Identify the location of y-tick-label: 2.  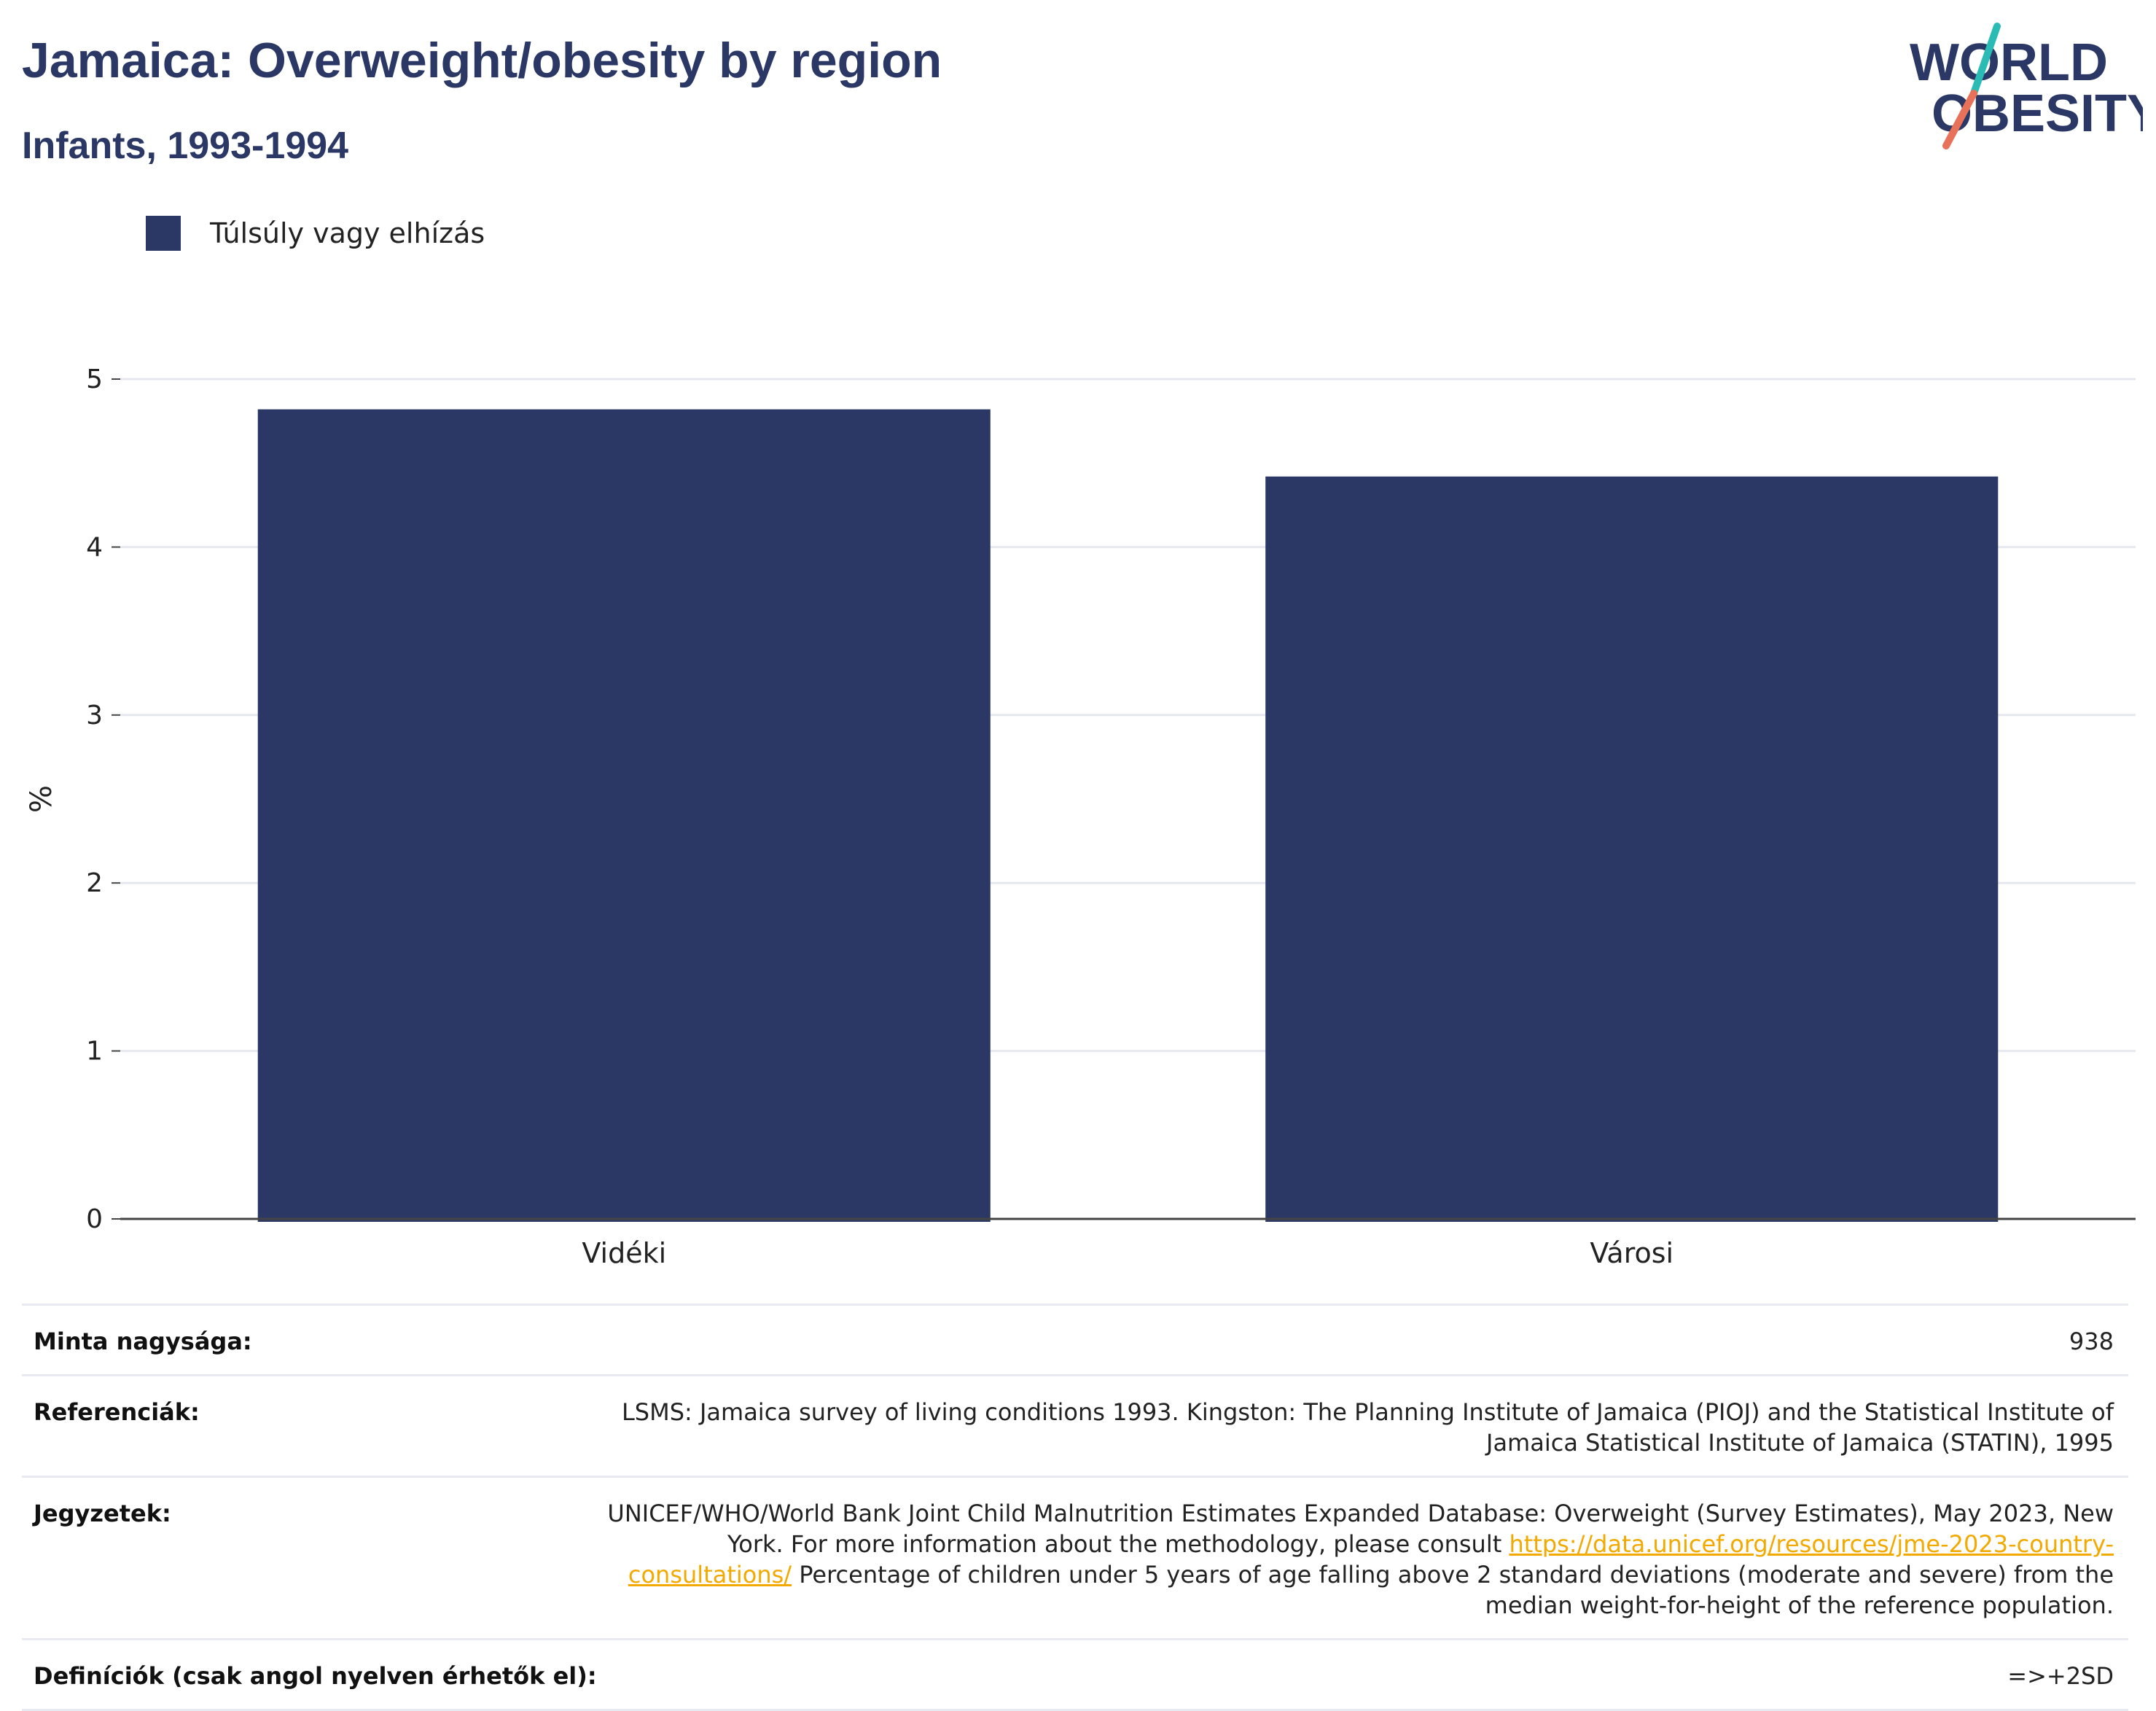
(95, 883).